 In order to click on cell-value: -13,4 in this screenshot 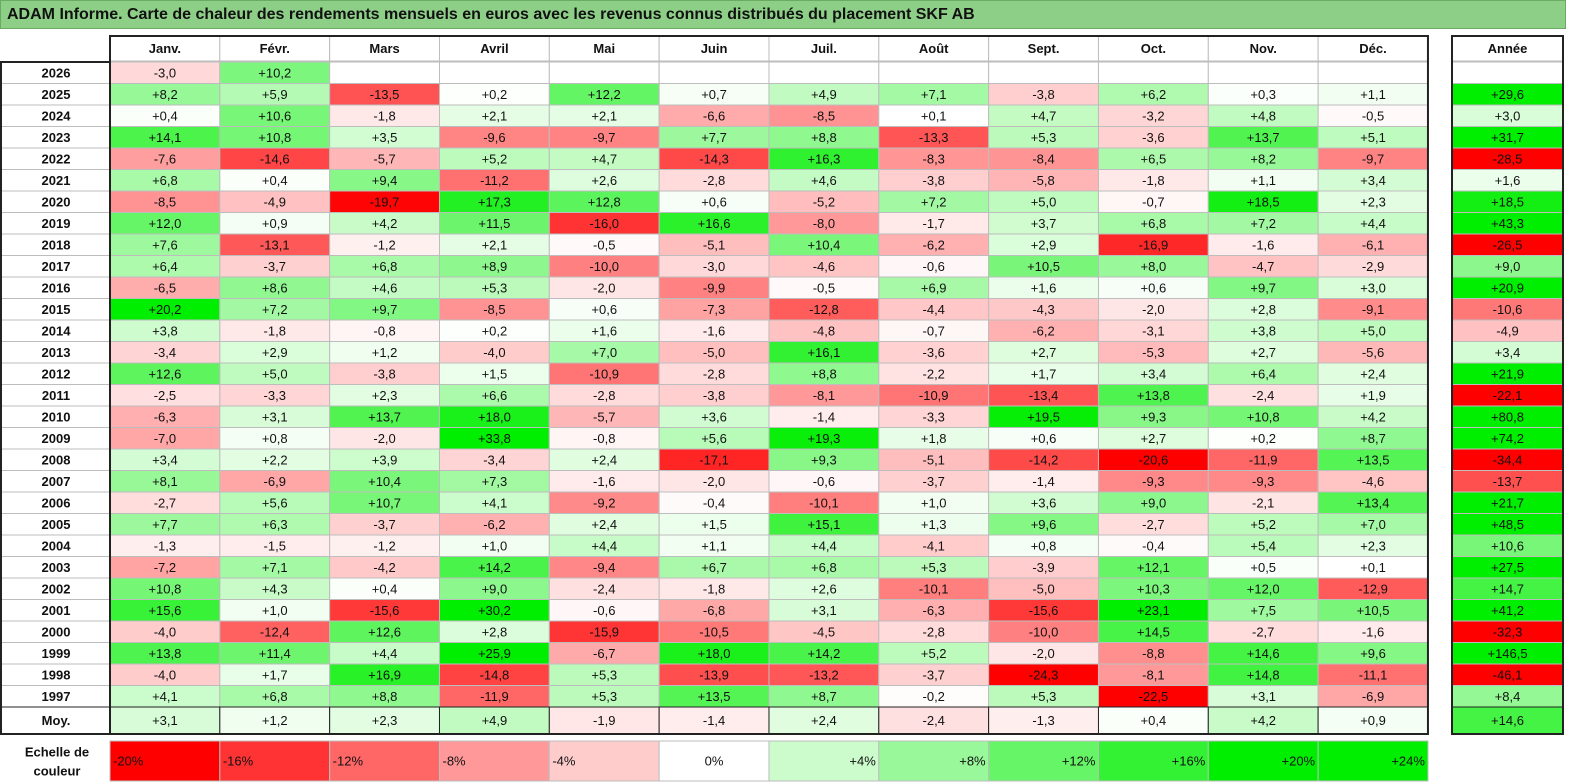, I will do `click(1044, 395)`.